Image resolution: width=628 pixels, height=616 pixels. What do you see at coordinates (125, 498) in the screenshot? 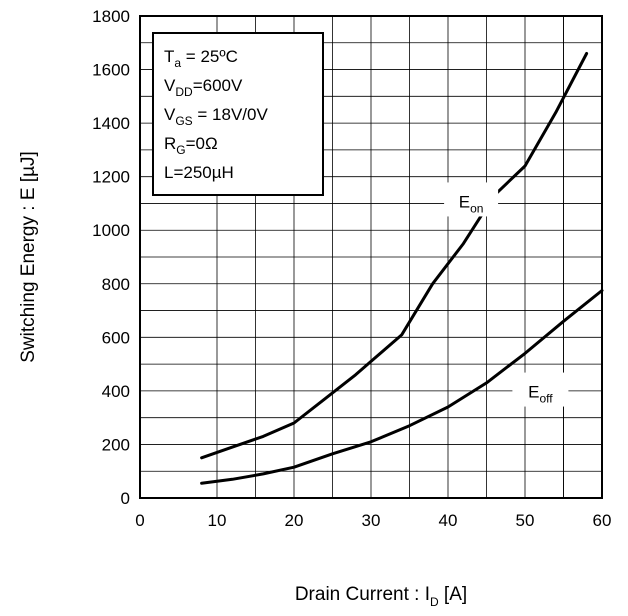
I see `y-tick-label: 0` at bounding box center [125, 498].